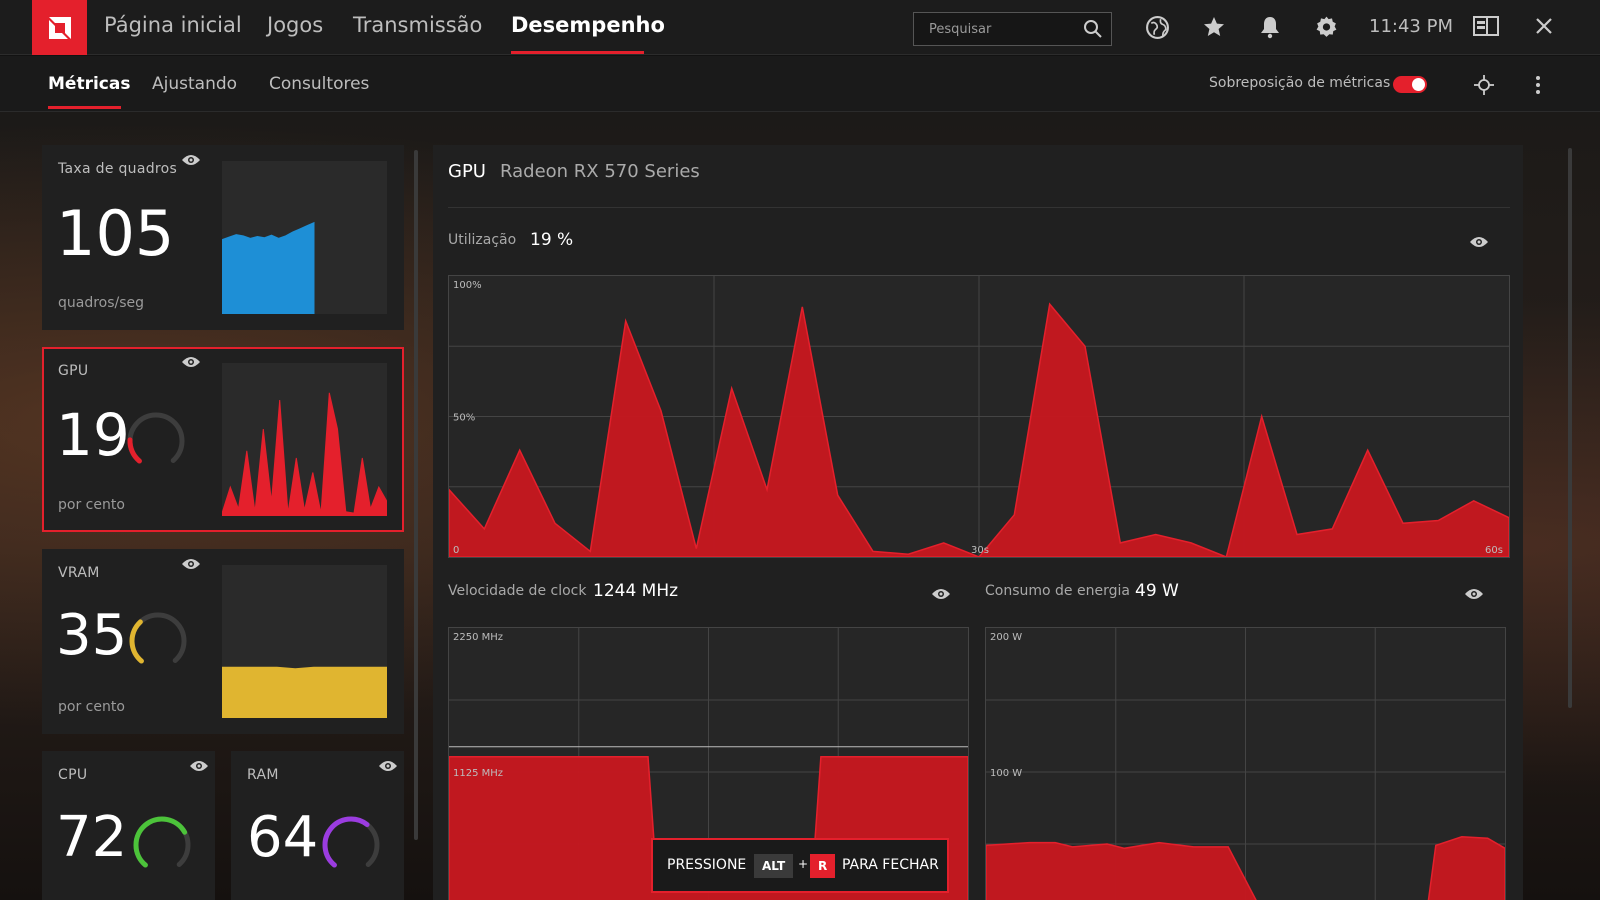 This screenshot has height=900, width=1600. Describe the element at coordinates (418, 25) in the screenshot. I see `nav-streaming: Transmissão` at that location.